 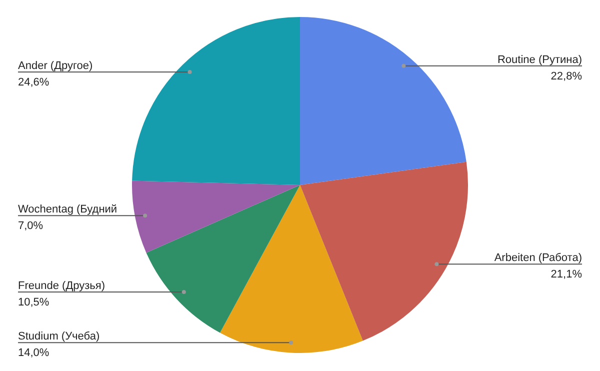 I want to click on slice-label: Arbeiten (Работа), so click(x=538, y=258).